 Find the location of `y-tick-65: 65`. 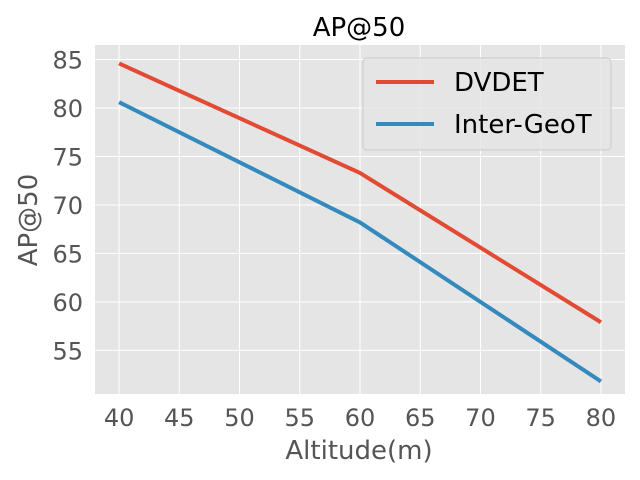

y-tick-65: 65 is located at coordinates (67, 254).